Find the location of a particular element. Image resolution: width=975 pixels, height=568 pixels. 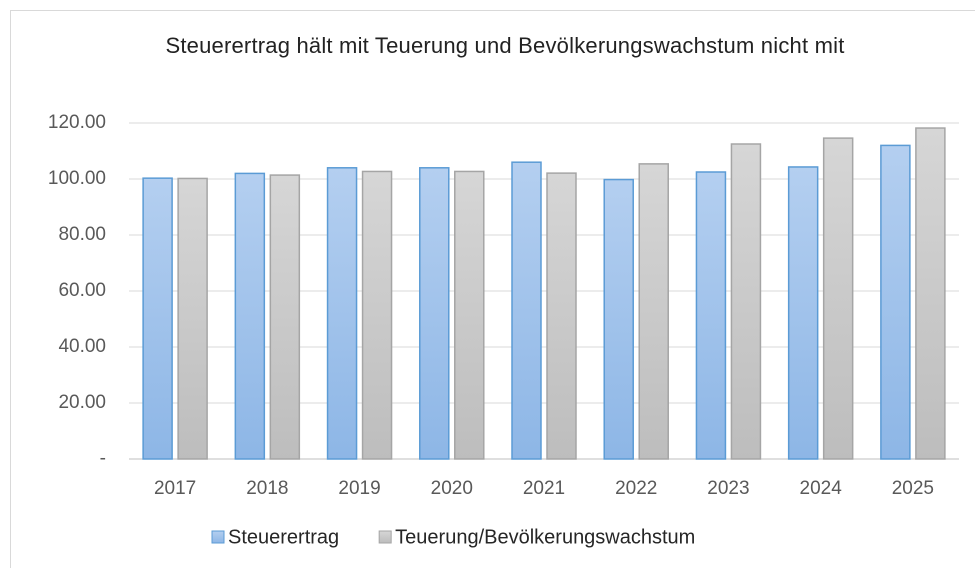

y-tick-label: - is located at coordinates (103, 458).